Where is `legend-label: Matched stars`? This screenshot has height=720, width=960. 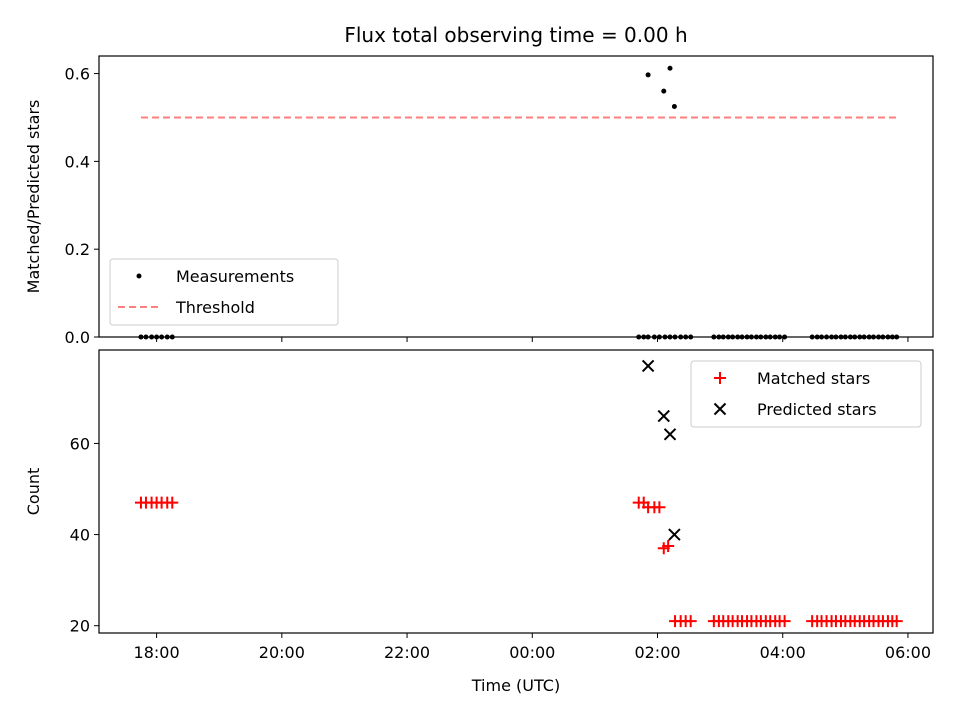
legend-label: Matched stars is located at coordinates (813, 378).